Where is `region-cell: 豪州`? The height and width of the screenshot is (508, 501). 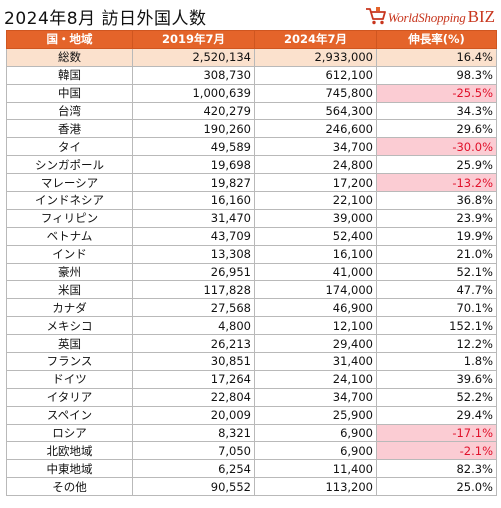 region-cell: 豪州 is located at coordinates (69, 272).